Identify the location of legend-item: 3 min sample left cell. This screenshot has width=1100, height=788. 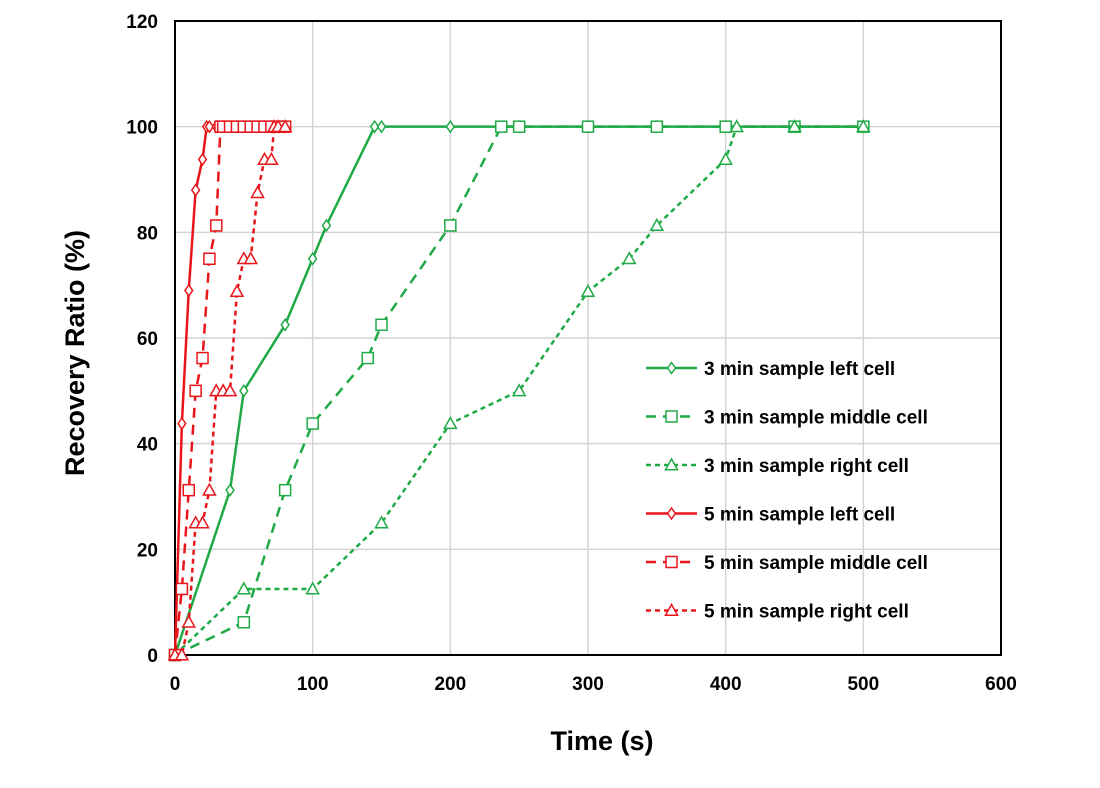
(770, 369).